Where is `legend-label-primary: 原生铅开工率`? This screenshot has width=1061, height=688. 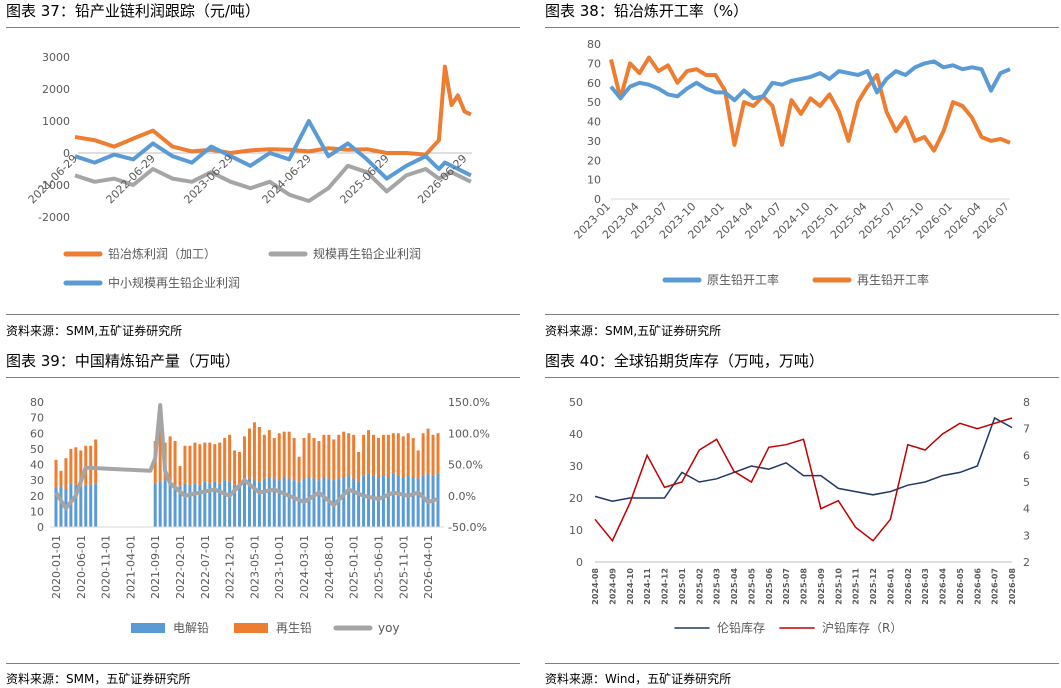
legend-label-primary: 原生铅开工率 is located at coordinates (743, 279).